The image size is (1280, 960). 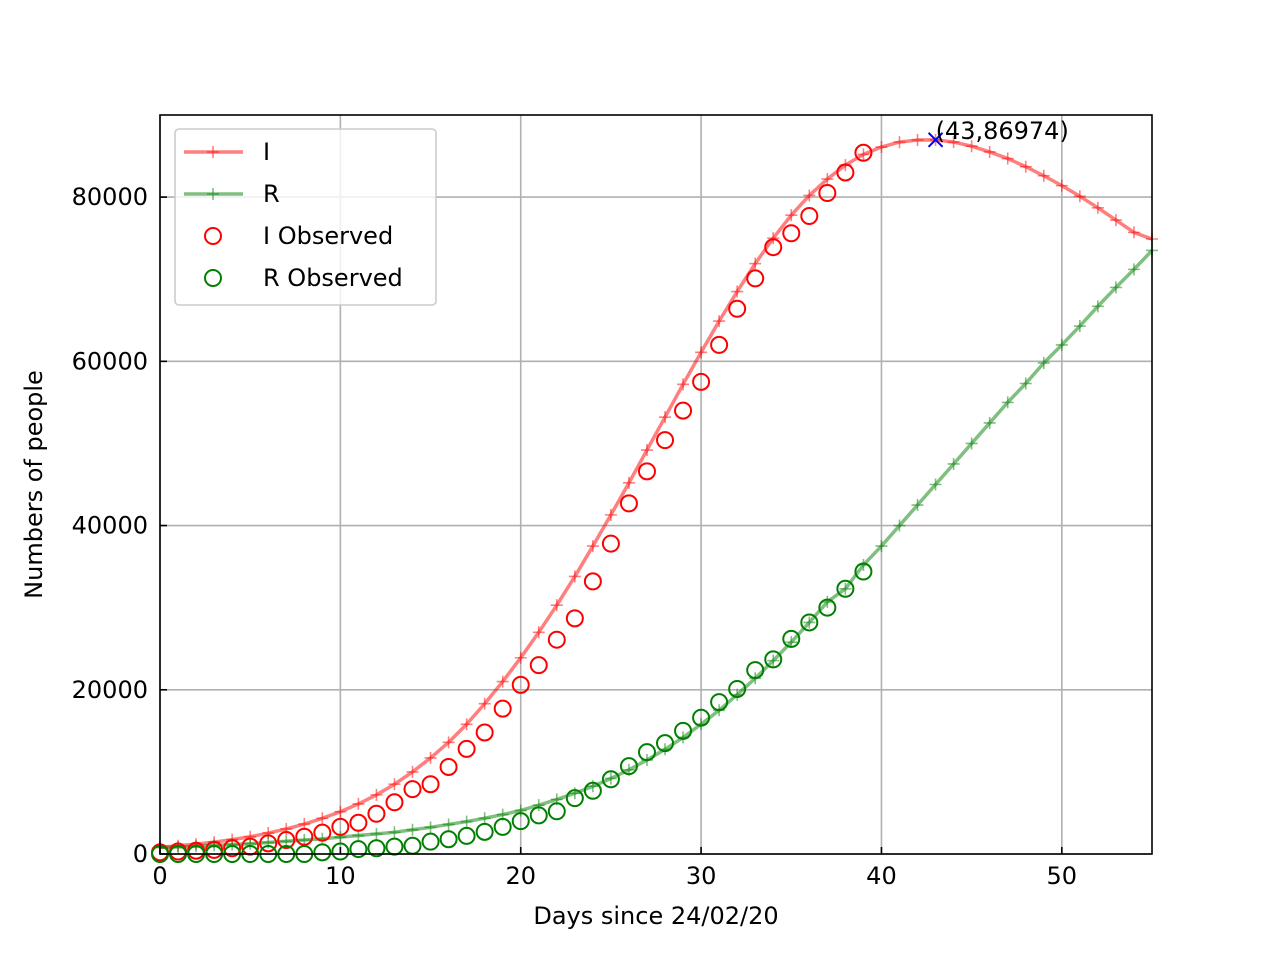 I want to click on annotation-label: (43,86974), so click(x=1002, y=131).